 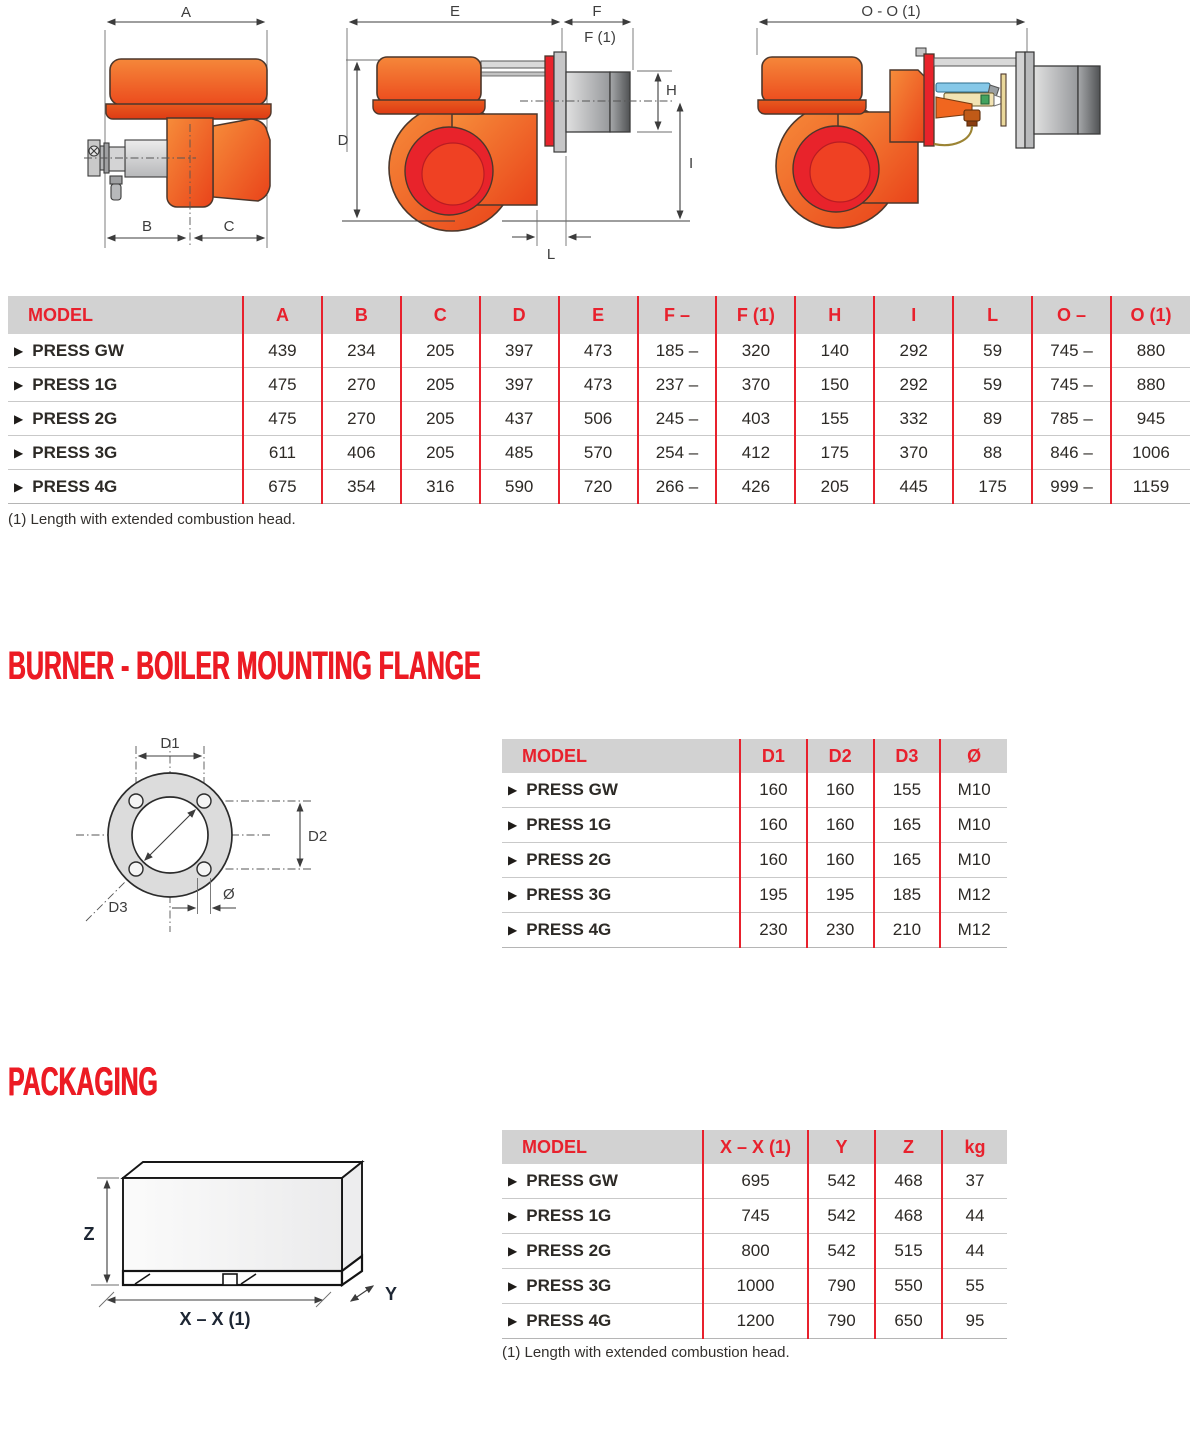 What do you see at coordinates (1149, 418) in the screenshot?
I see `value-cell: 945` at bounding box center [1149, 418].